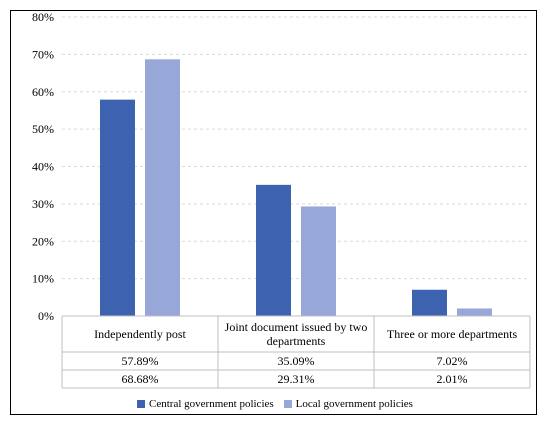 The width and height of the screenshot is (550, 426). I want to click on data-label-local: 68.68%, so click(140, 379).